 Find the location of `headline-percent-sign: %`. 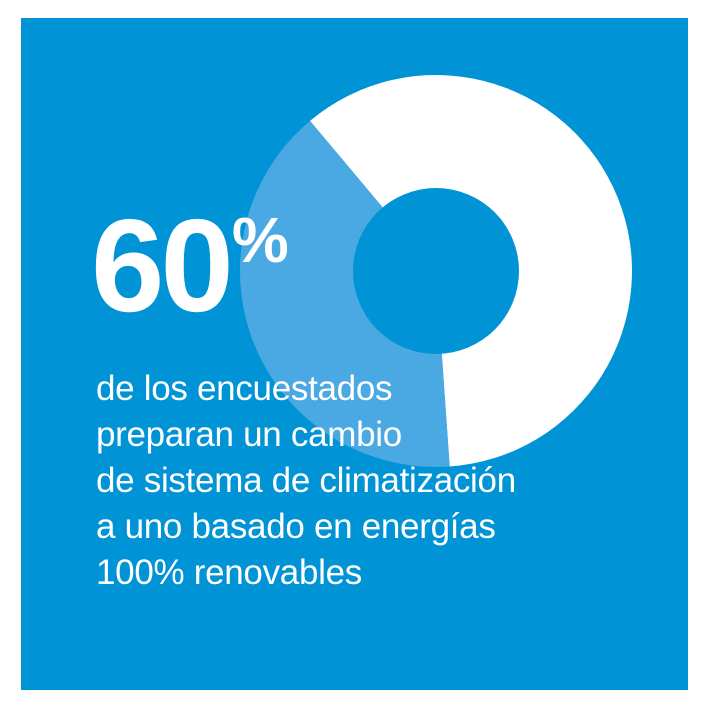

headline-percent-sign: % is located at coordinates (260, 240).